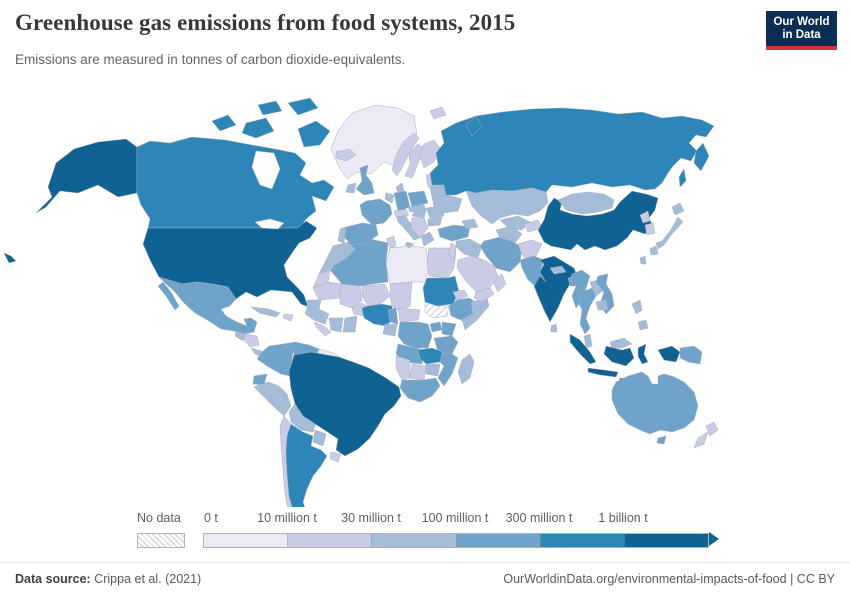  I want to click on country-cambodia, so click(602, 305).